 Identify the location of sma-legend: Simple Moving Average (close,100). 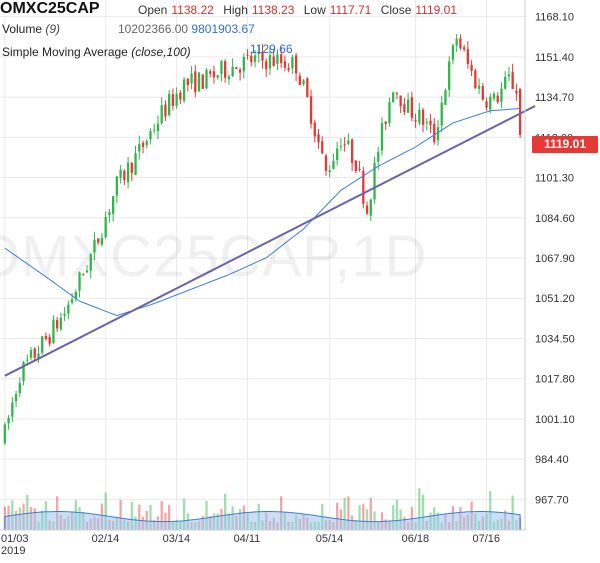
(96, 52).